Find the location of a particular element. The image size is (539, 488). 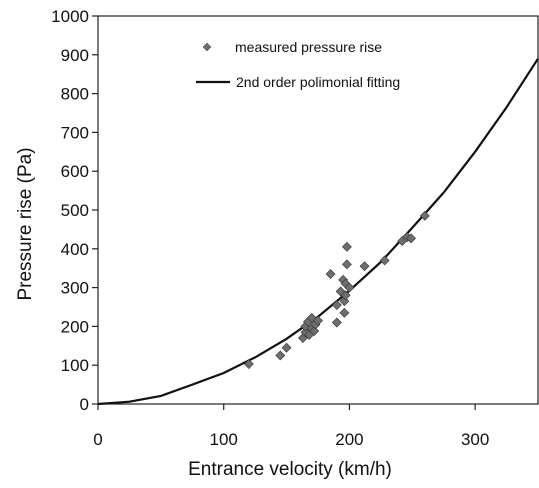

y-tick-label: 900 is located at coordinates (75, 55).